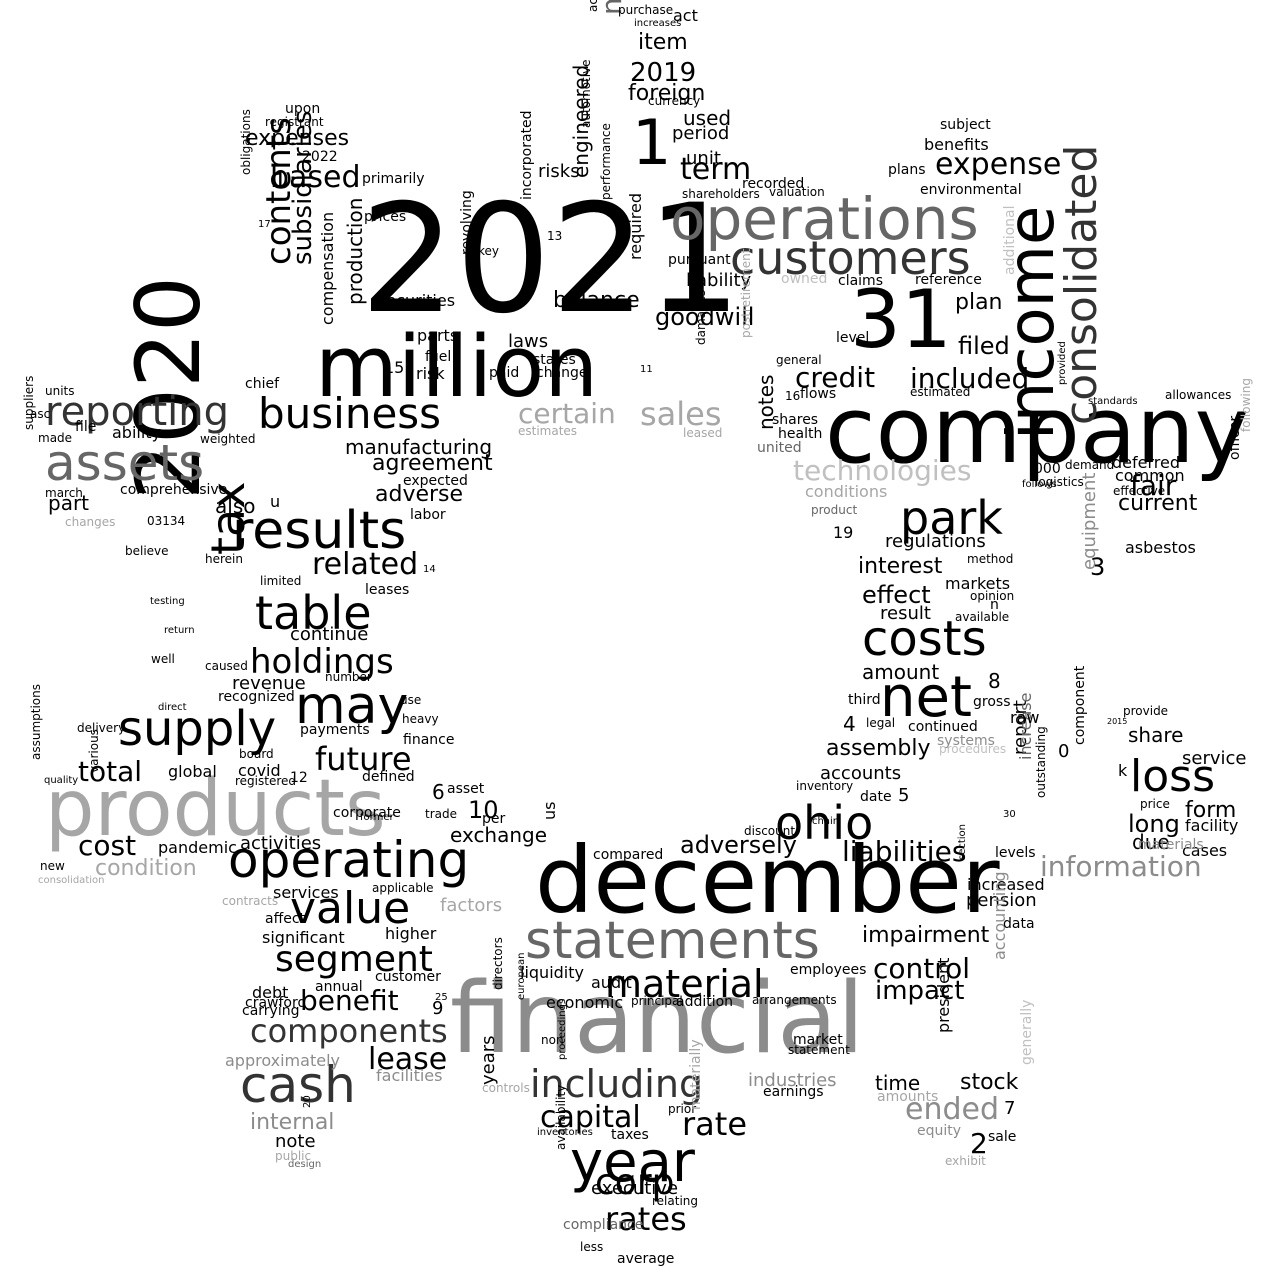 The width and height of the screenshot is (1280, 1276). What do you see at coordinates (394, 367) in the screenshot?
I see `cloud-word: 15` at bounding box center [394, 367].